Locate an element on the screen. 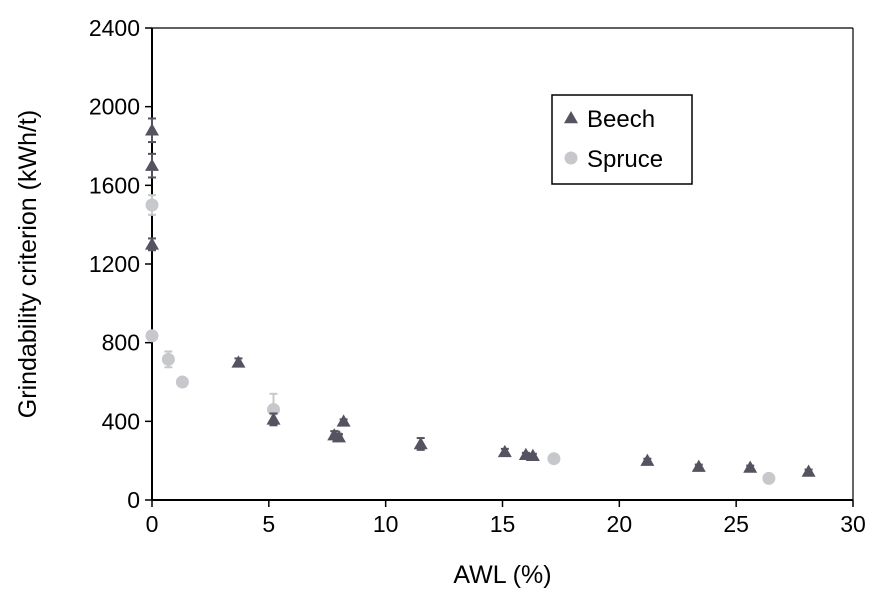 The image size is (873, 589). y-tick-label: 2000 is located at coordinates (114, 107).